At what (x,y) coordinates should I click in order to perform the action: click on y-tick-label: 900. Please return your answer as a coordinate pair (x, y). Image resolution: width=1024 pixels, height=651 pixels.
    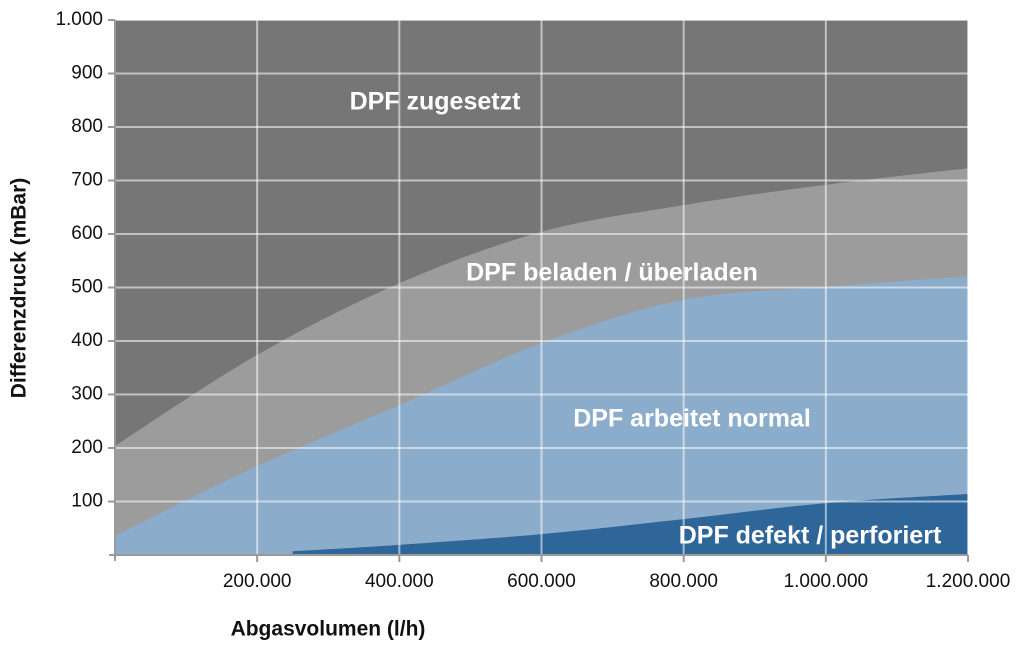
    Looking at the image, I should click on (87, 73).